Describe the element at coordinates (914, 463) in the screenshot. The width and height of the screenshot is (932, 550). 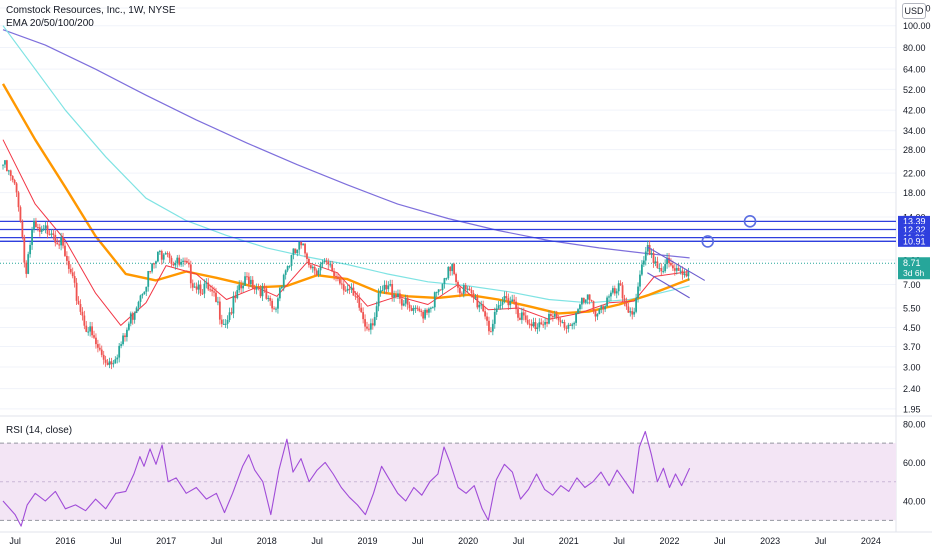
I see `rsi-tick-label: 60.00` at that location.